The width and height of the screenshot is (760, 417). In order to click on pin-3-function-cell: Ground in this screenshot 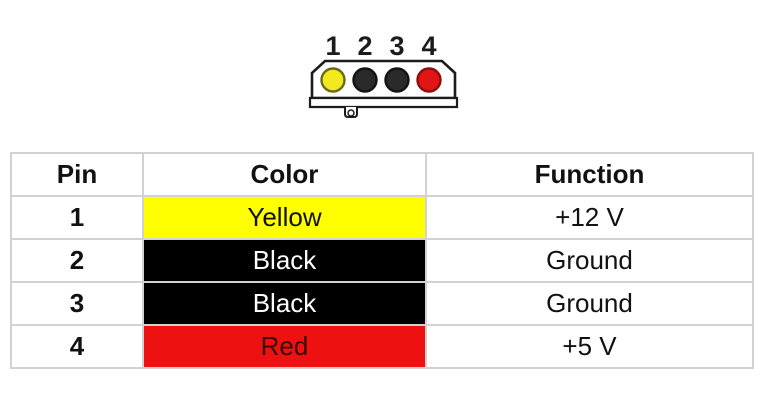, I will do `click(589, 303)`.